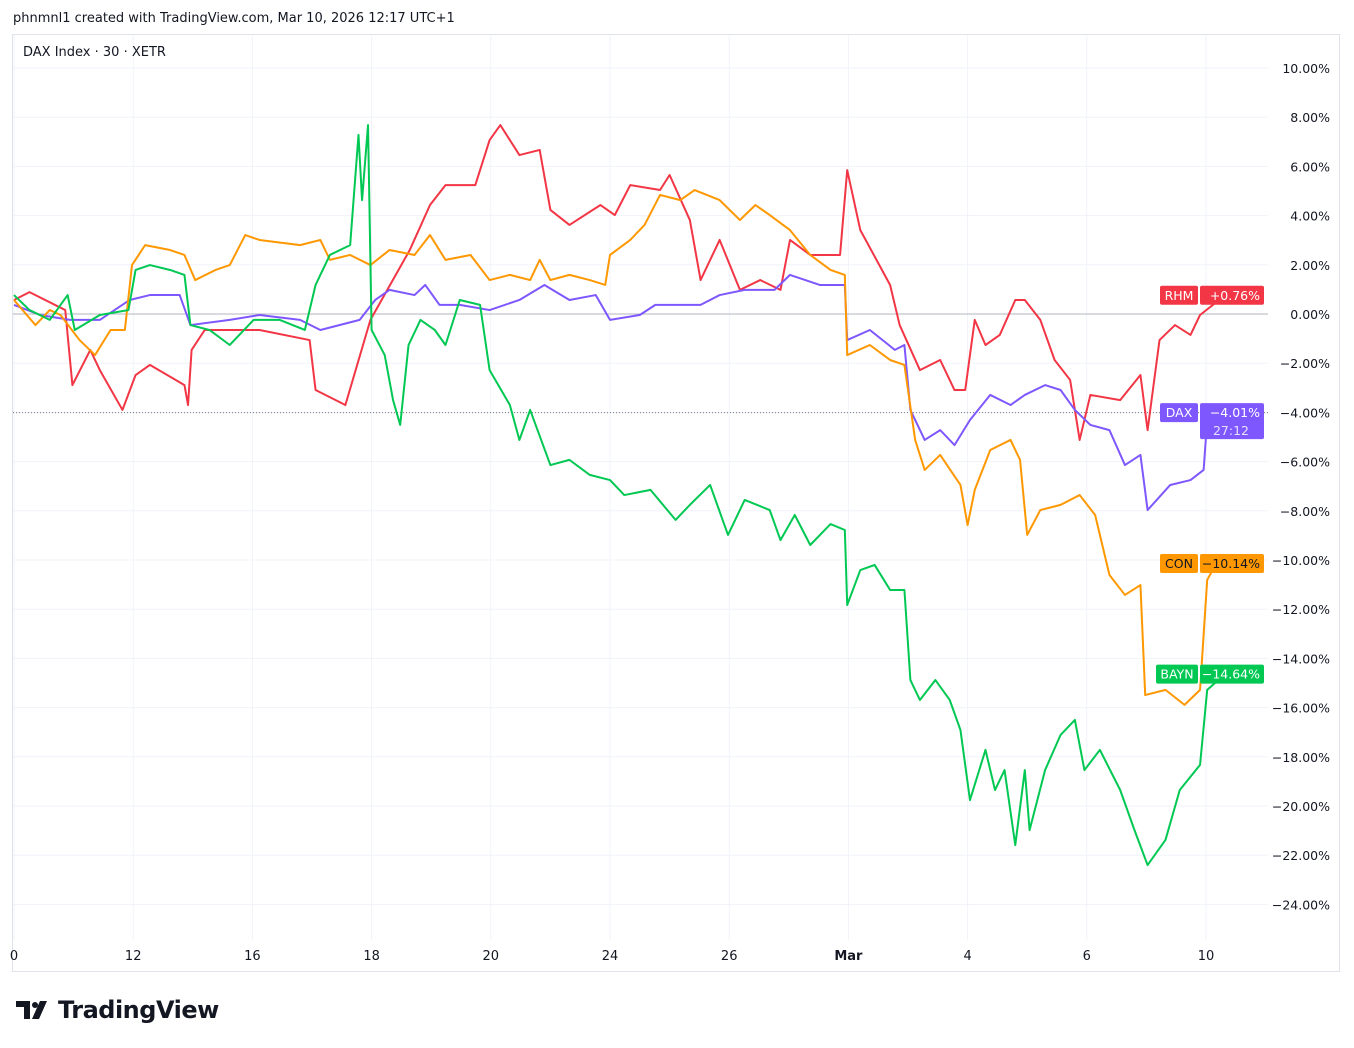  Describe the element at coordinates (31, 1010) in the screenshot. I see `tradingview-logo-icon` at that location.